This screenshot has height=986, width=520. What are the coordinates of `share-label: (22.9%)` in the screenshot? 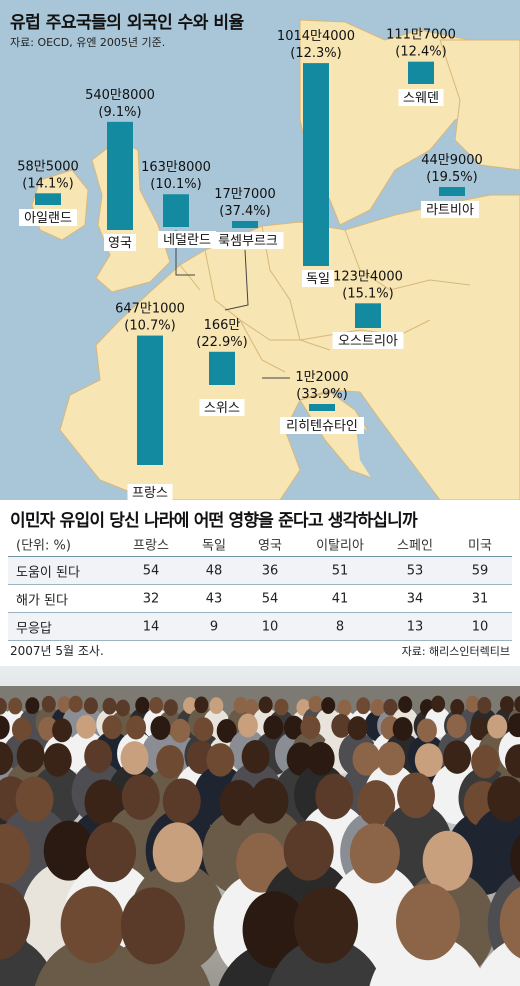 It's located at (221, 342).